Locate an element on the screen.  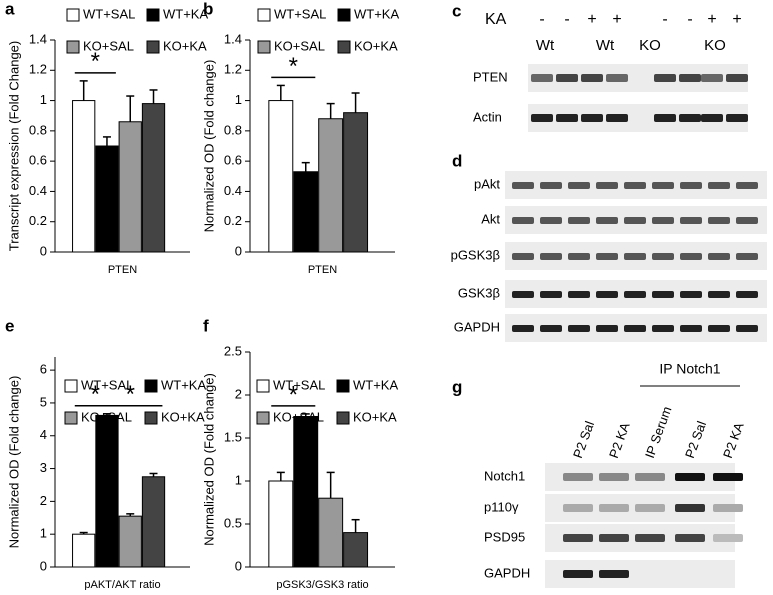
panel-label: b is located at coordinates (208, 9).